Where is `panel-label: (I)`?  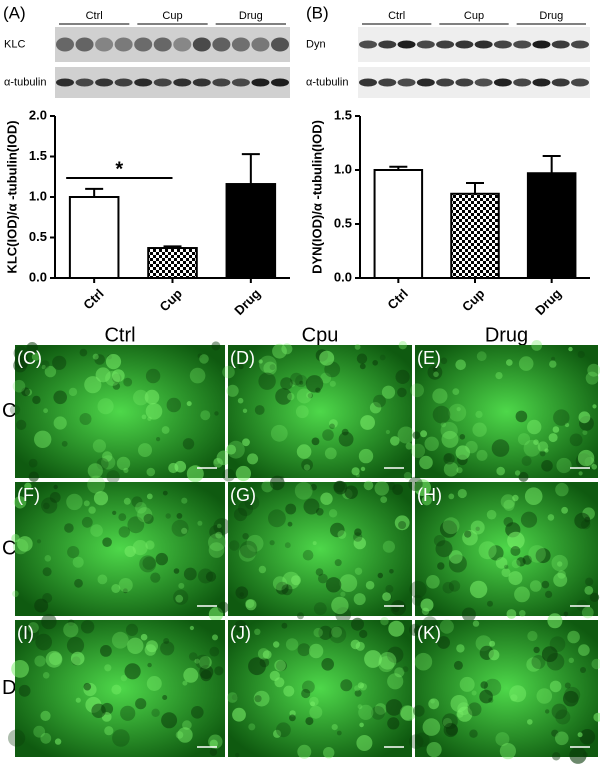
panel-label: (I) is located at coordinates (25, 633).